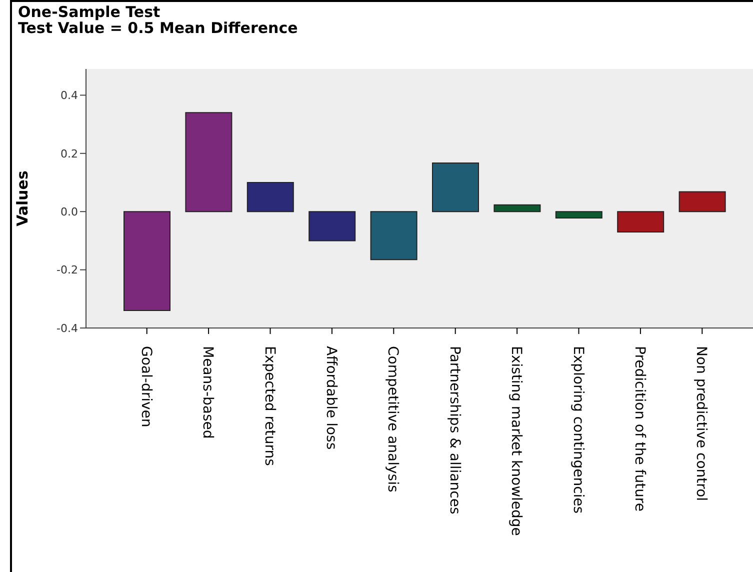 Image resolution: width=753 pixels, height=572 pixels. I want to click on x-tick-label: Affordable loss, so click(331, 398).